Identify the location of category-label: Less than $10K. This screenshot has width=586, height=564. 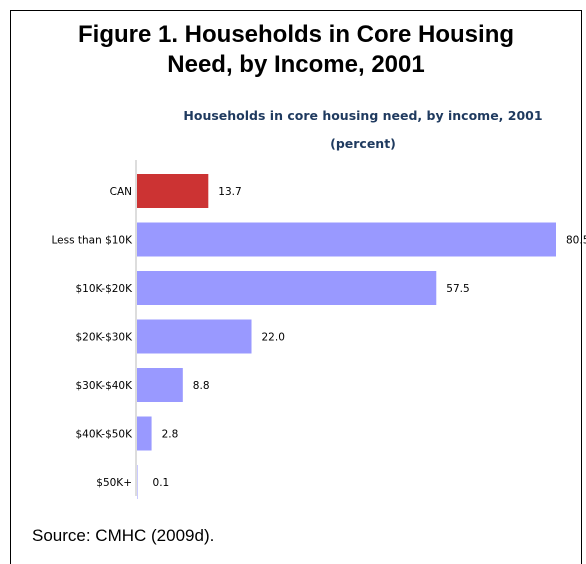
(92, 241).